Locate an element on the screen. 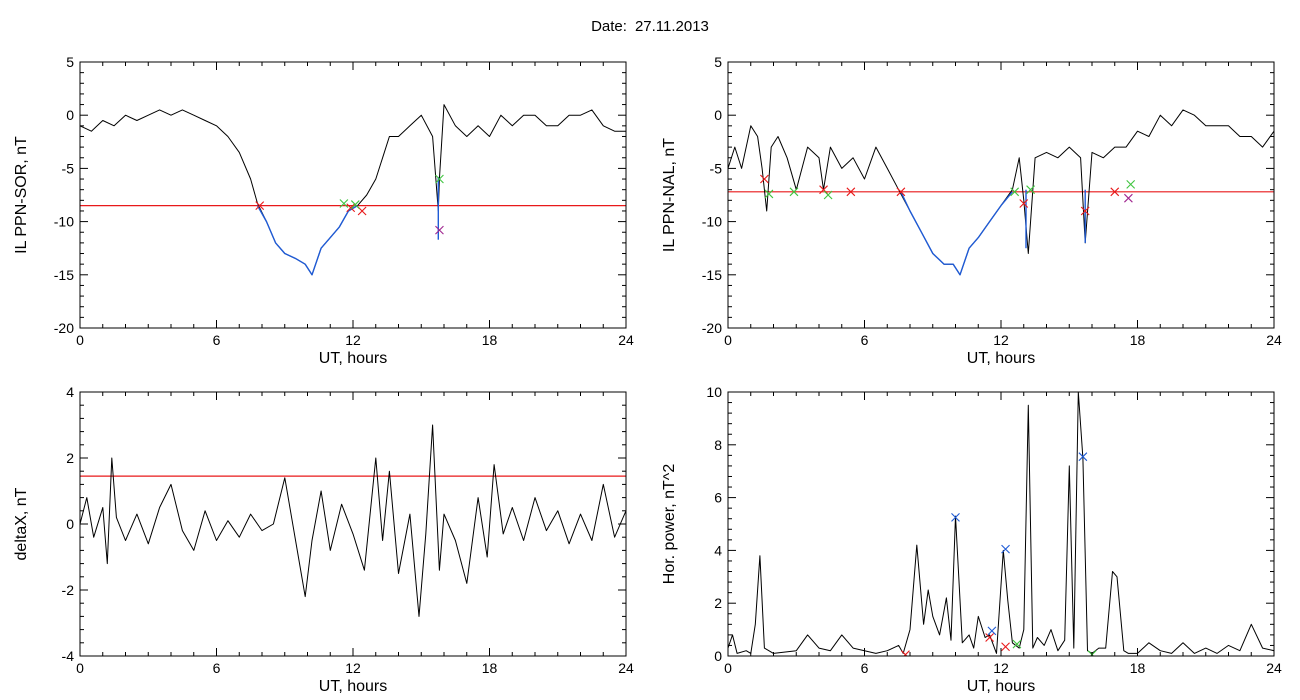 The width and height of the screenshot is (1300, 700). y-axis-label: deltaX, nT is located at coordinates (21, 523).